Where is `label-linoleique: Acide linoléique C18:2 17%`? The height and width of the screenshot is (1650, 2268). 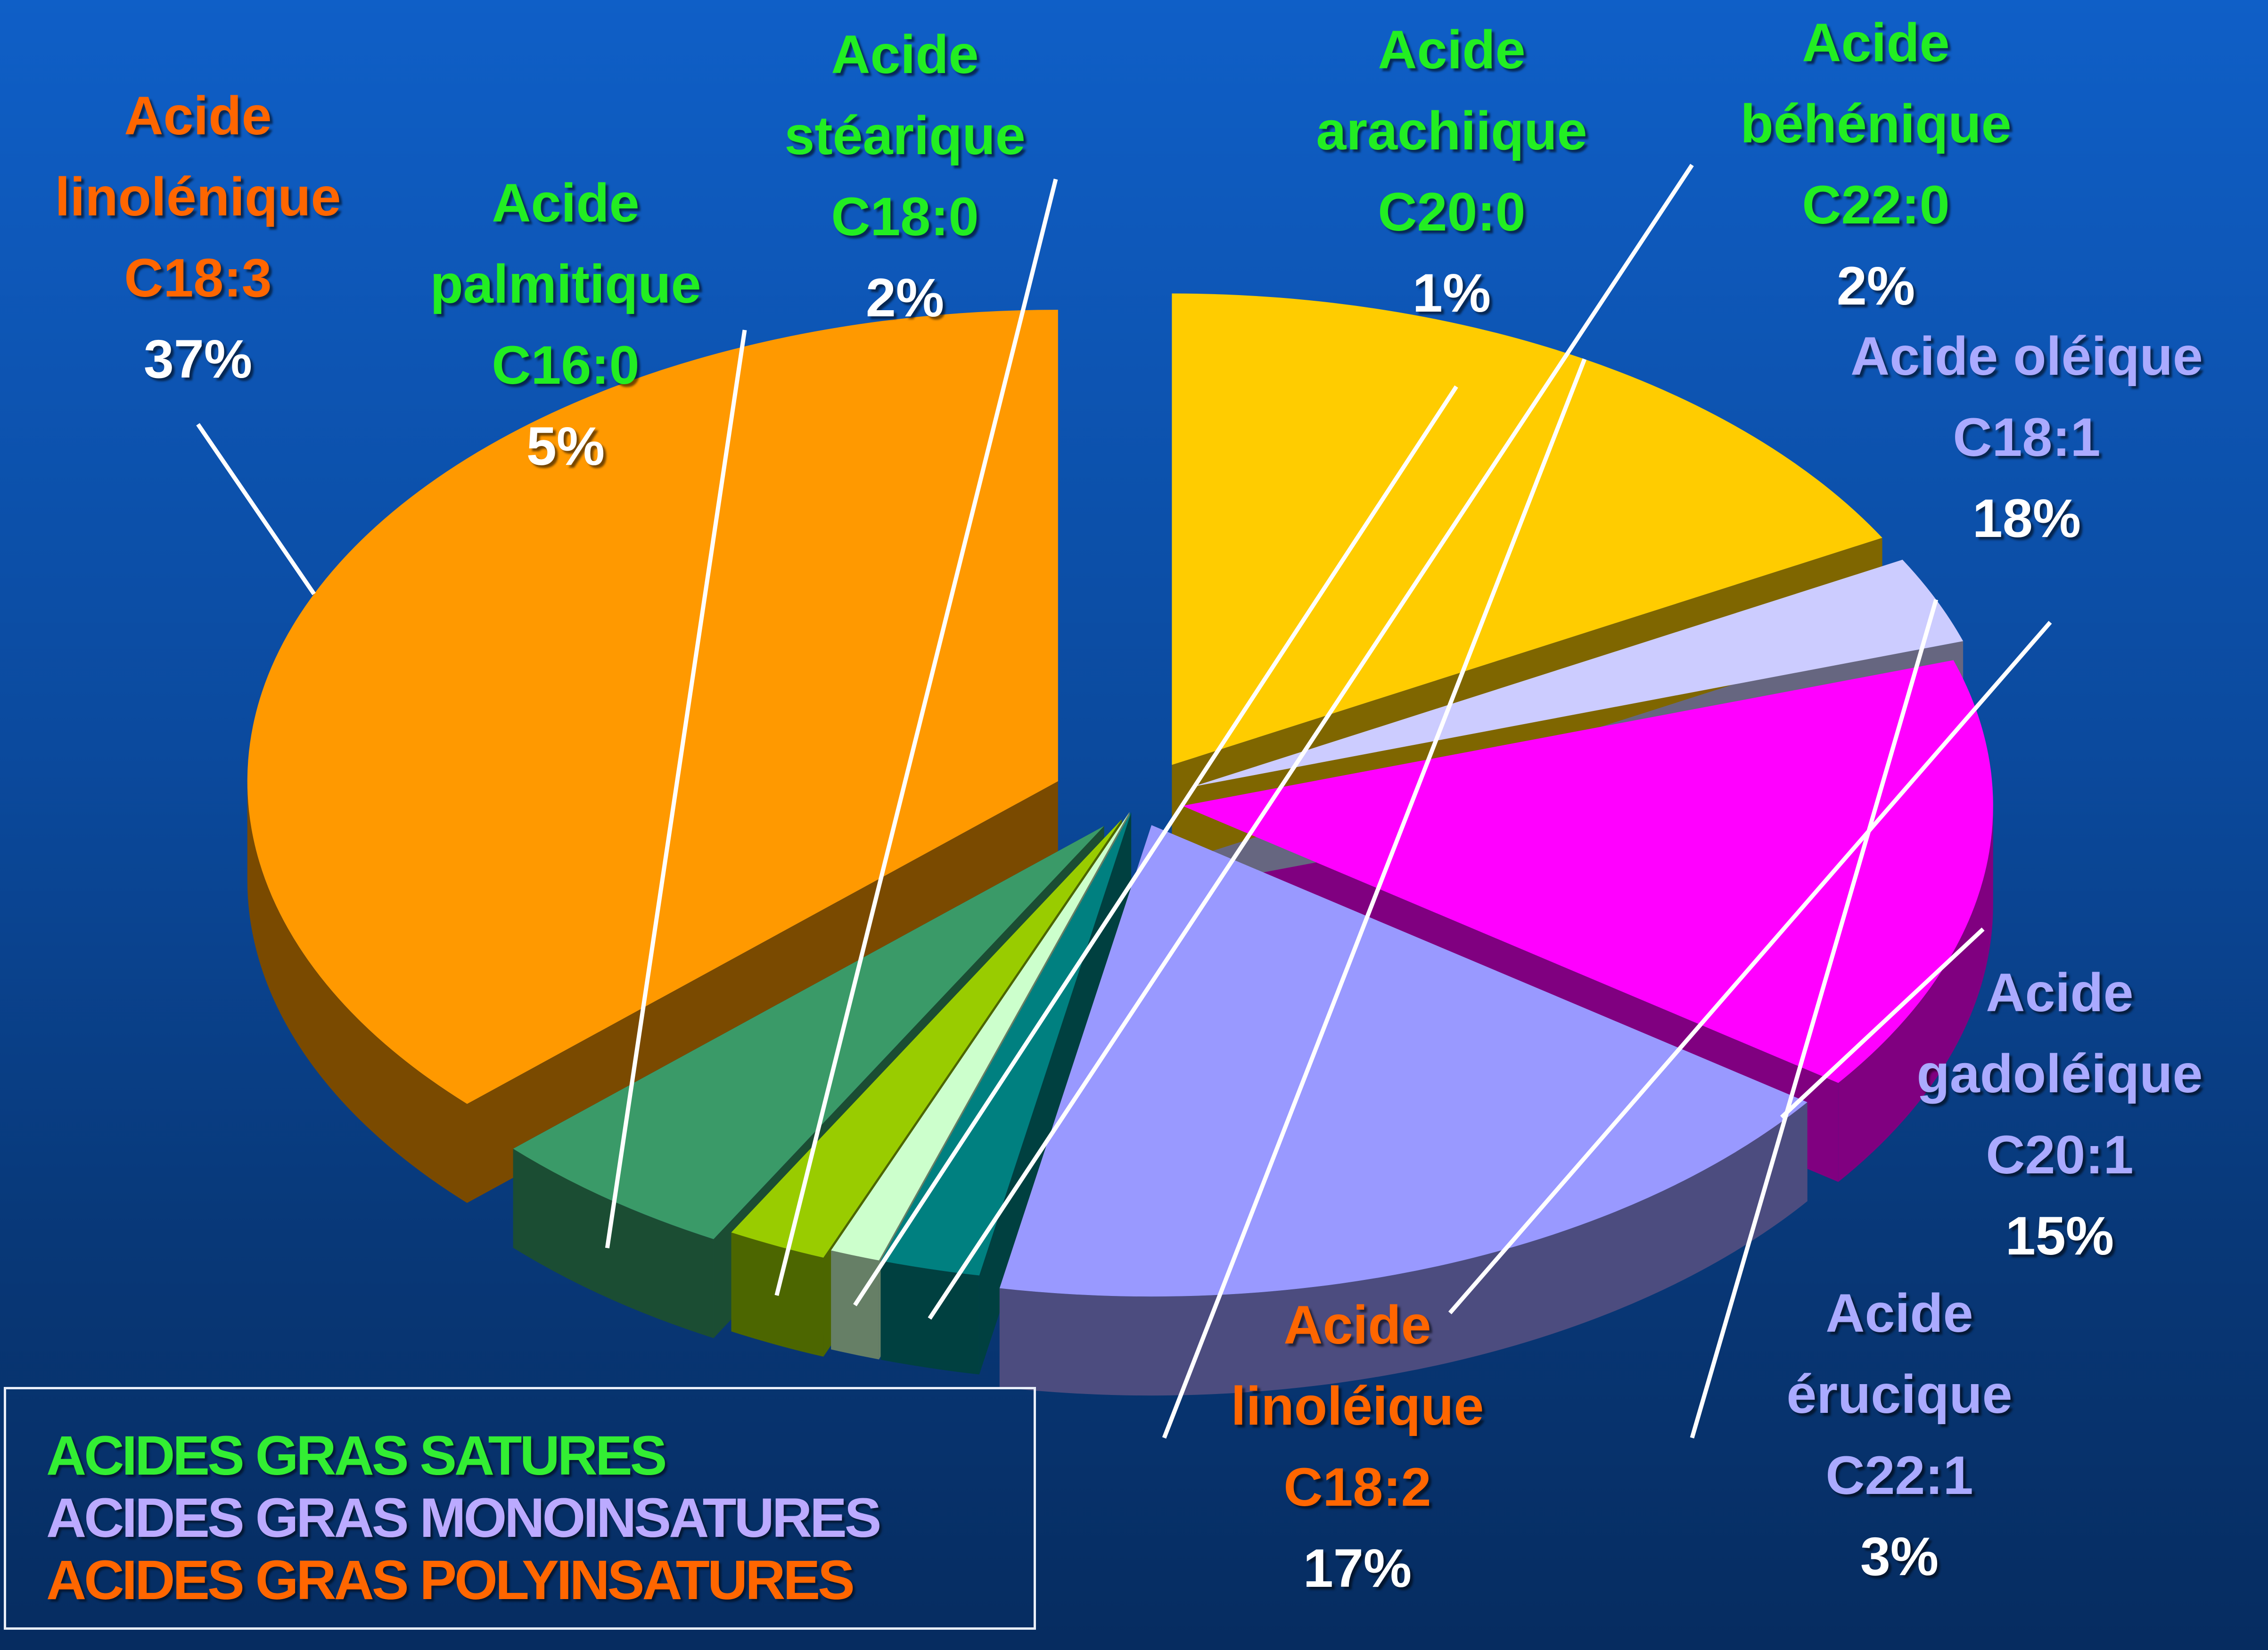 label-linoleique: Acide linoléique C18:2 17% is located at coordinates (1358, 1447).